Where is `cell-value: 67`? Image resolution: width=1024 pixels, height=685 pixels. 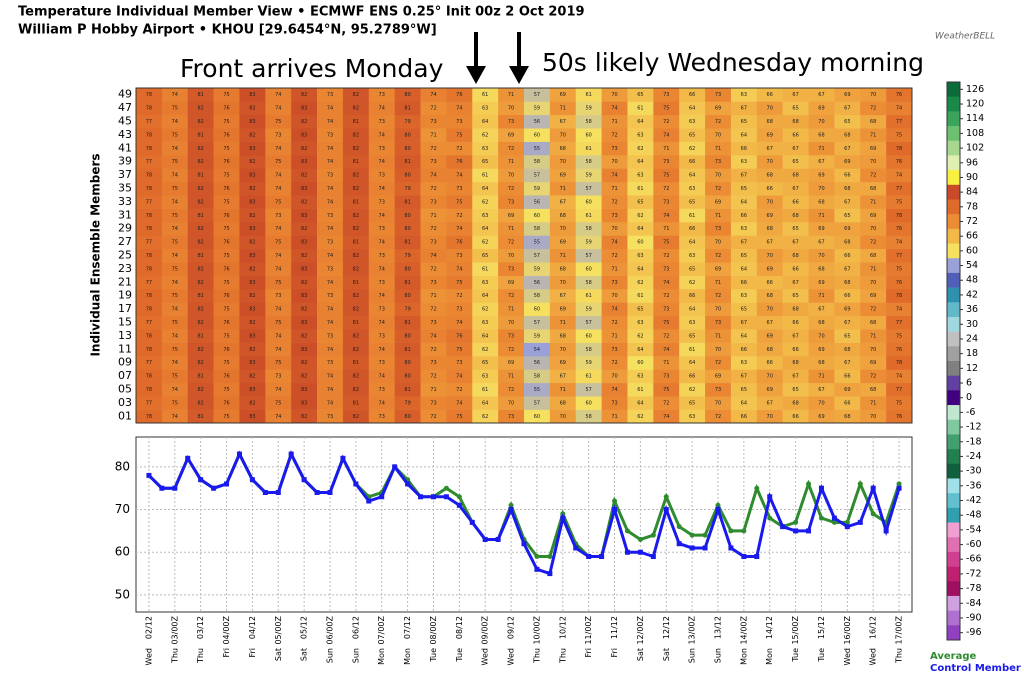
cell-value: 67 is located at coordinates (744, 323).